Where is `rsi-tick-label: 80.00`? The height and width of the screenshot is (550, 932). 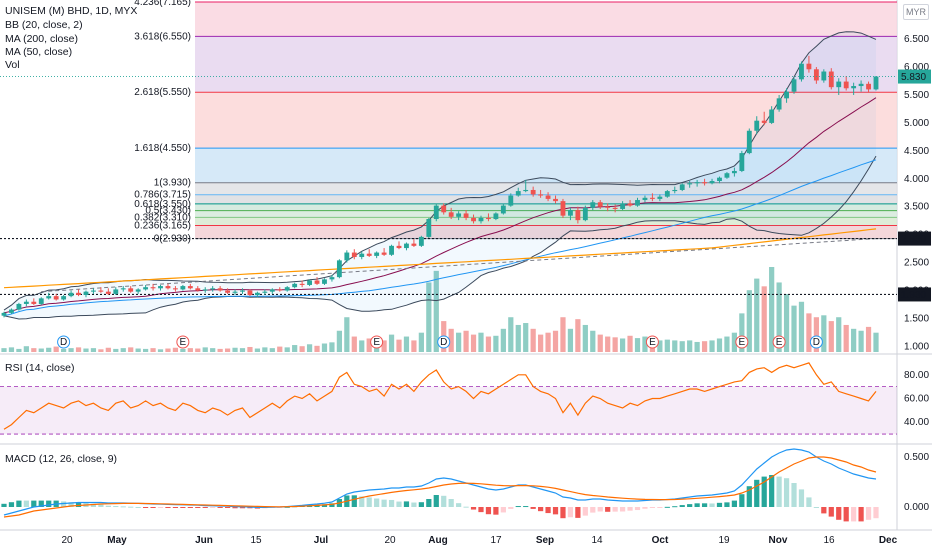
rsi-tick-label: 80.00 is located at coordinates (916, 375).